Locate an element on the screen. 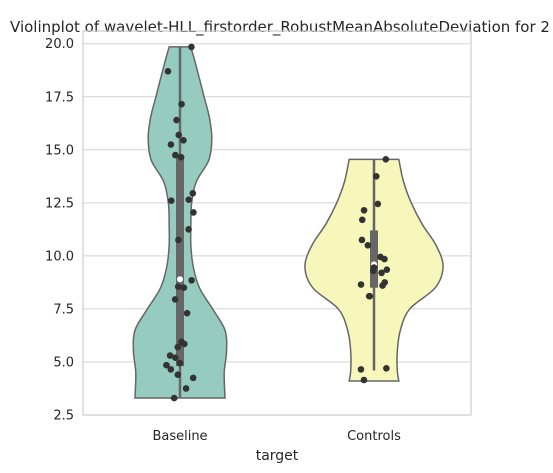 Image resolution: width=553 pixels, height=473 pixels. iqr-box-controls is located at coordinates (374, 259).